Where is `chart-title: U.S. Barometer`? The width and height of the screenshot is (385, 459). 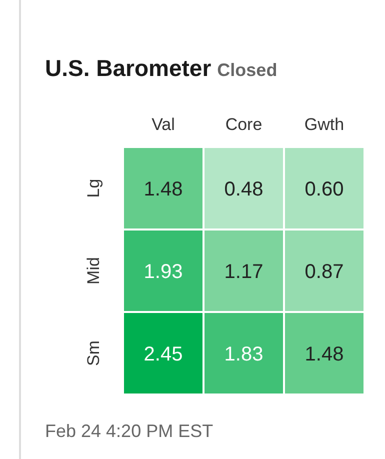 chart-title: U.S. Barometer is located at coordinates (128, 68).